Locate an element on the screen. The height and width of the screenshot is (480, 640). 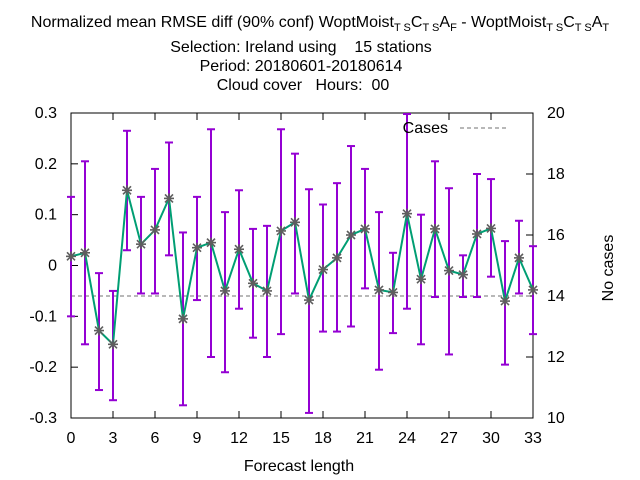
x-tick-label: 0 is located at coordinates (71, 438).